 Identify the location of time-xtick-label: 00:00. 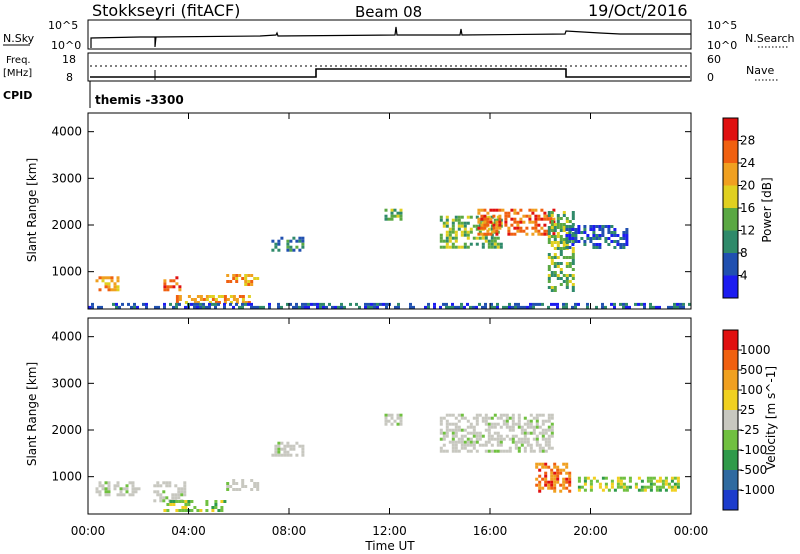
(691, 531).